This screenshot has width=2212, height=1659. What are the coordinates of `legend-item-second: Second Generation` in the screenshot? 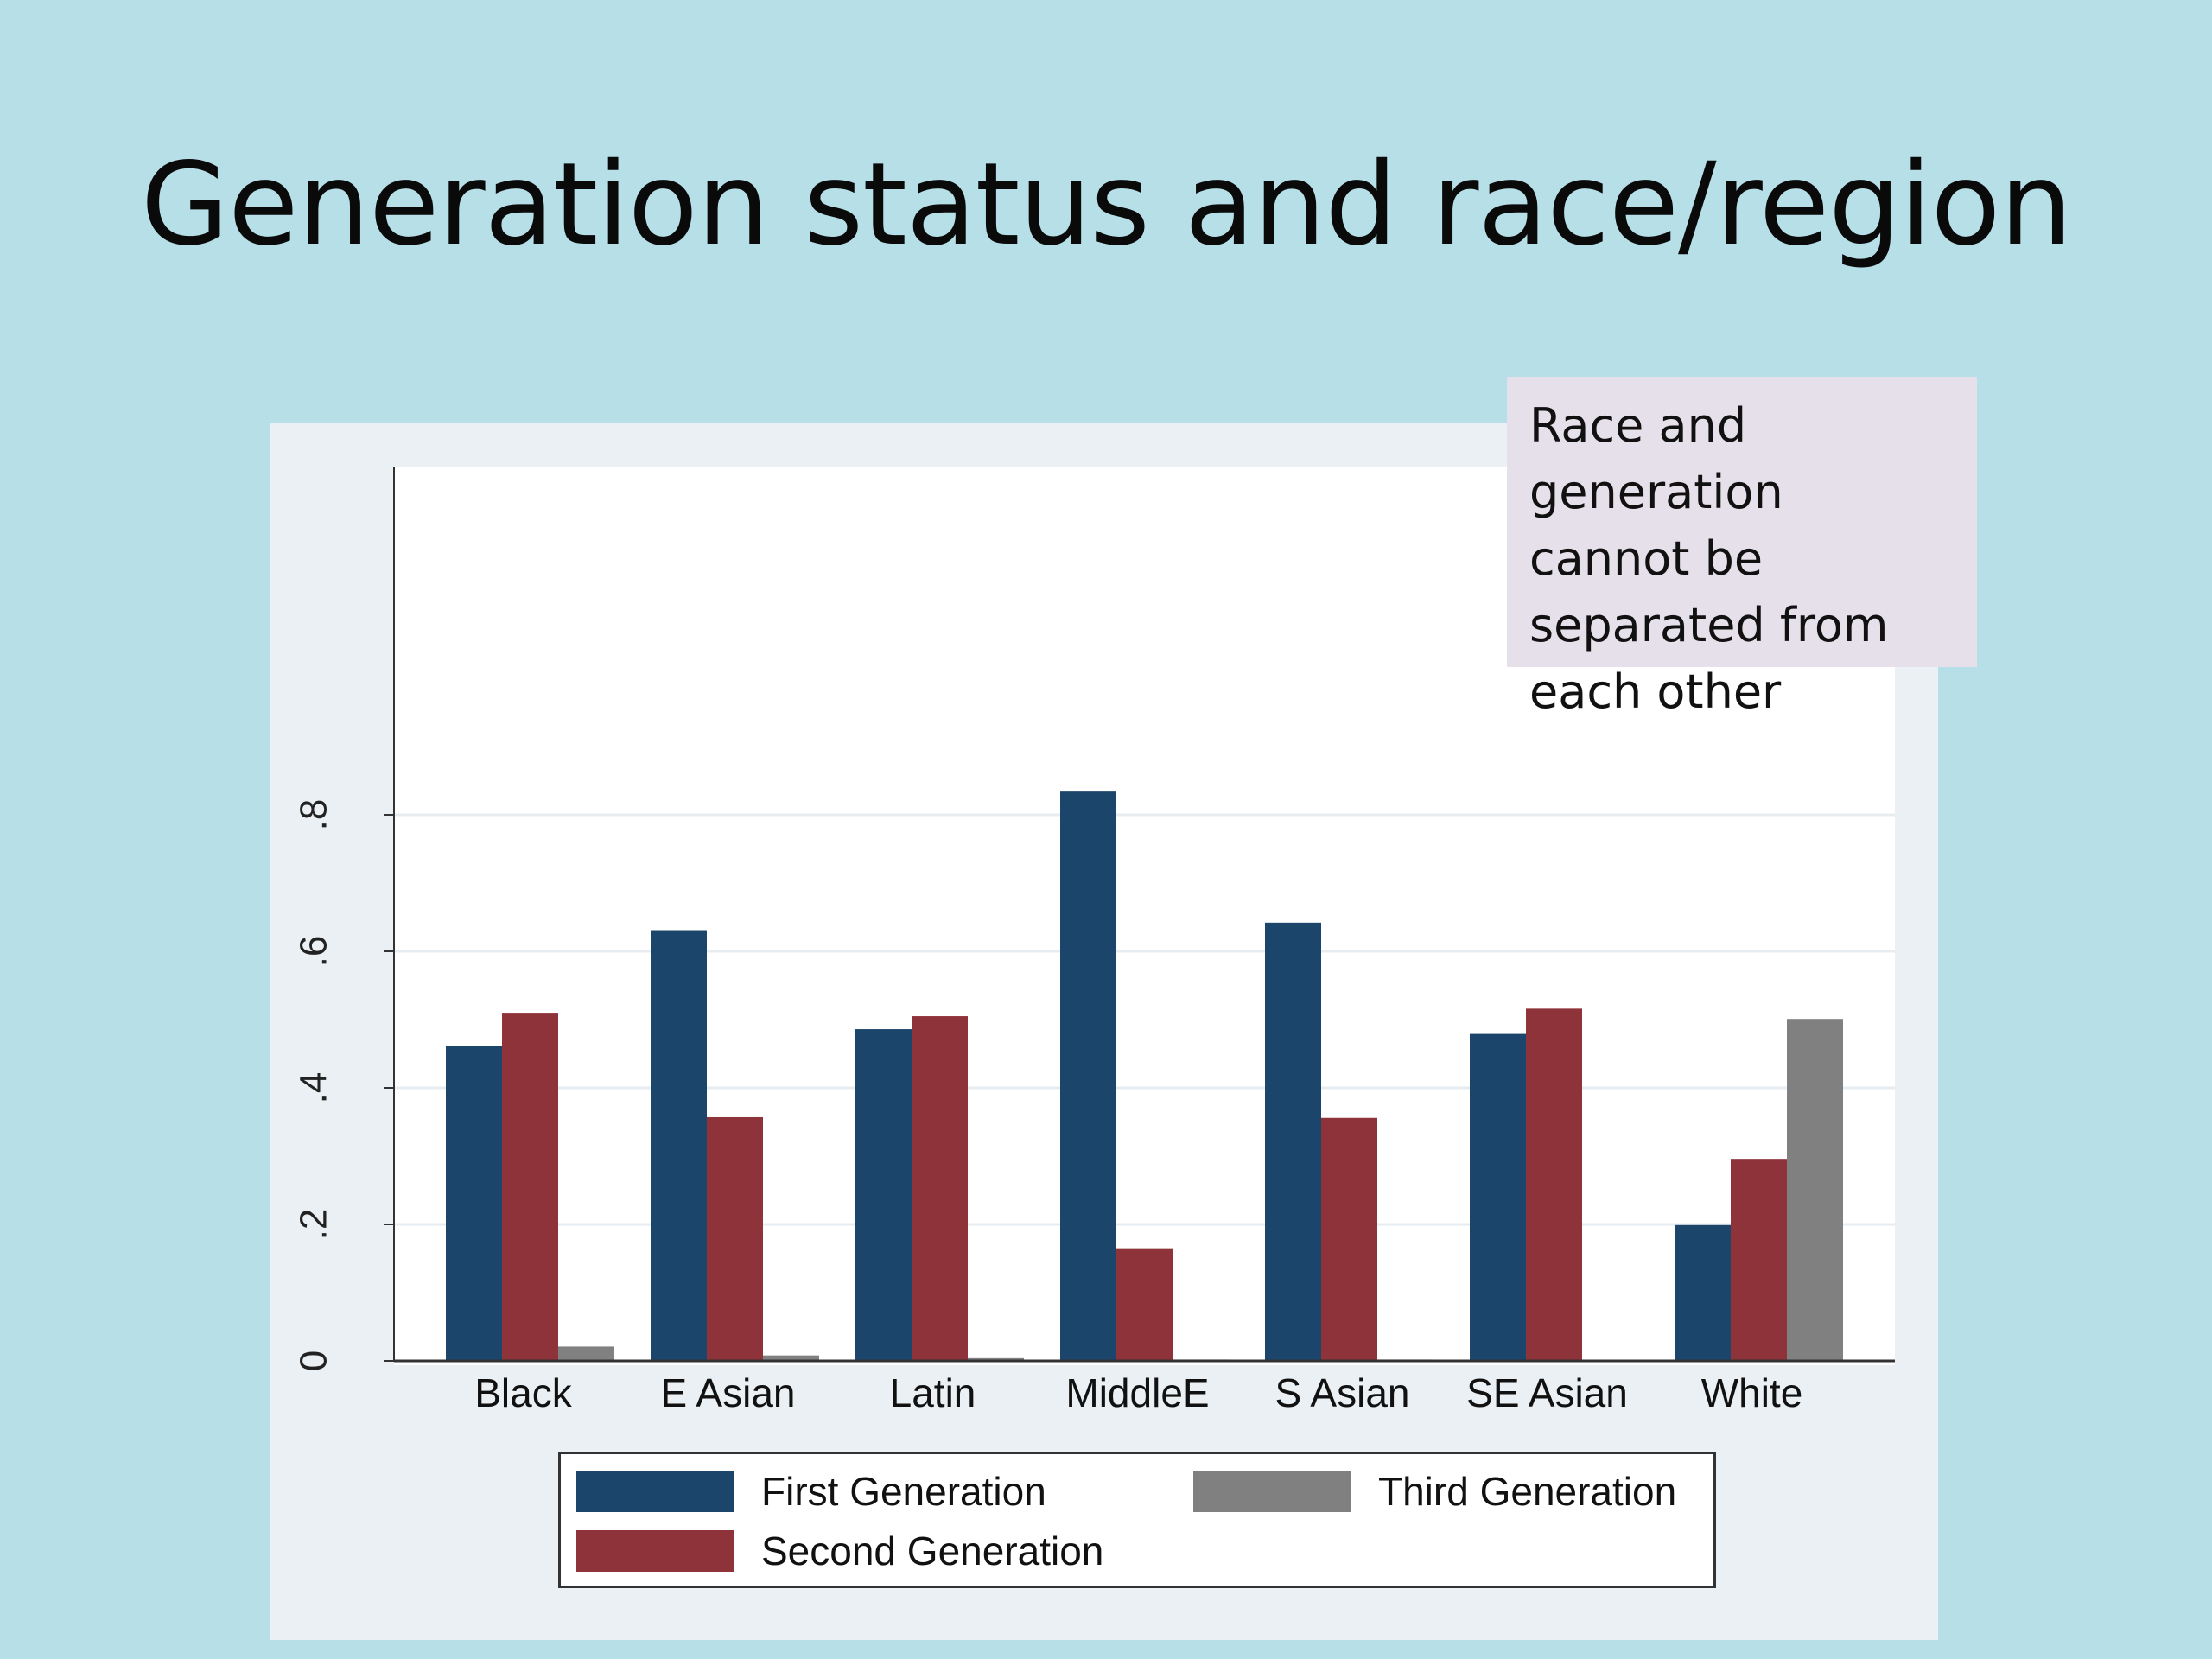 It's located at (839, 1551).